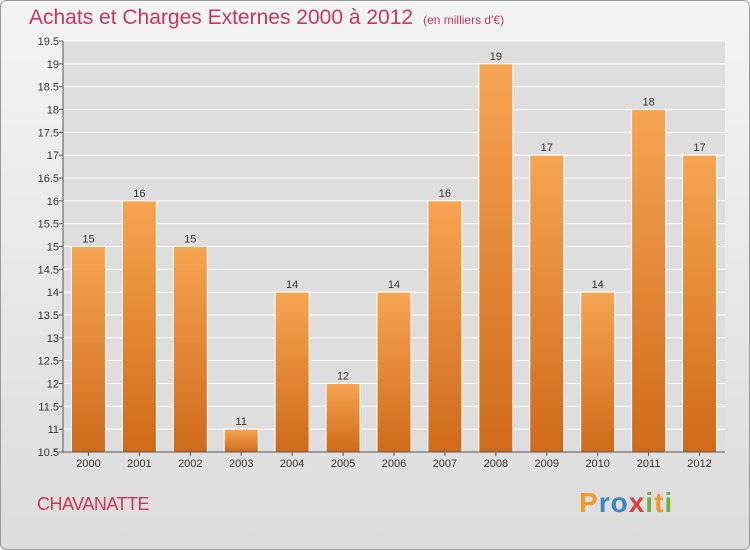 The image size is (750, 550). Describe the element at coordinates (343, 464) in the screenshot. I see `x-tick-label-2005: 2005` at that location.